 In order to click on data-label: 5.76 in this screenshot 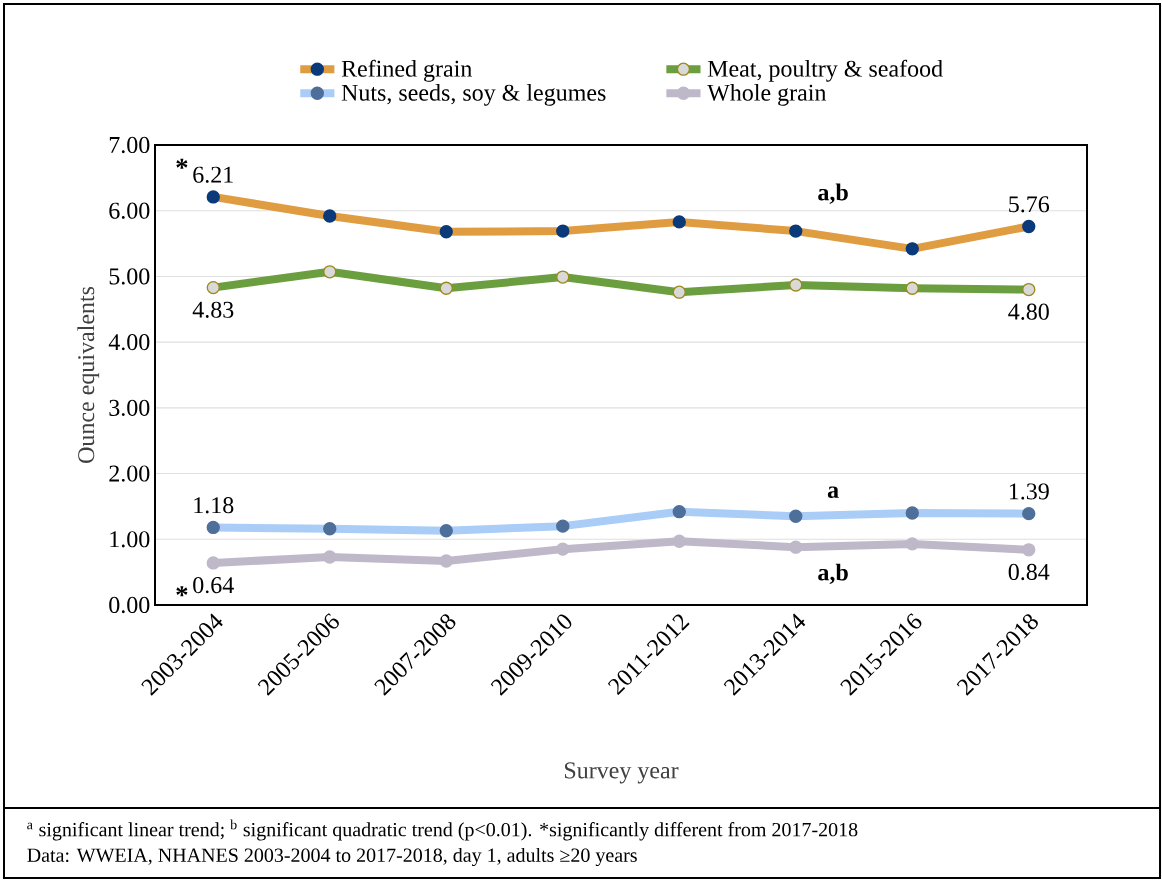, I will do `click(1029, 204)`.